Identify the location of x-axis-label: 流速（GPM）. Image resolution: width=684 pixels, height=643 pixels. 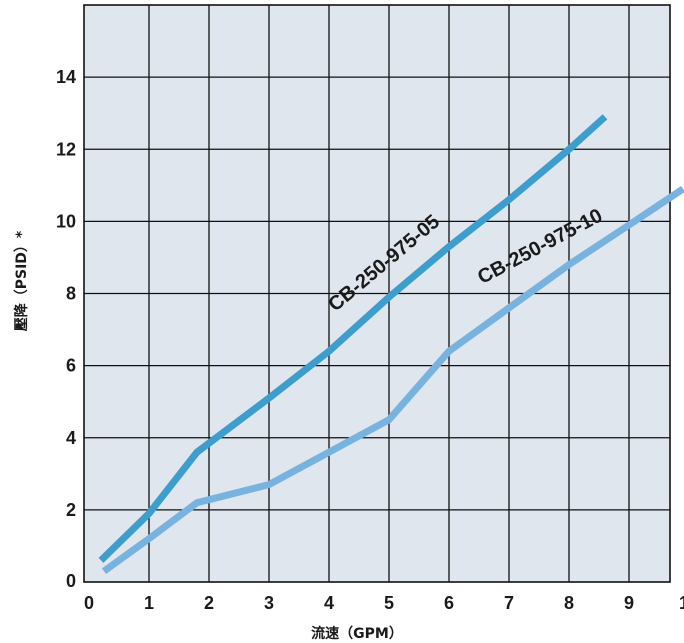
(357, 633).